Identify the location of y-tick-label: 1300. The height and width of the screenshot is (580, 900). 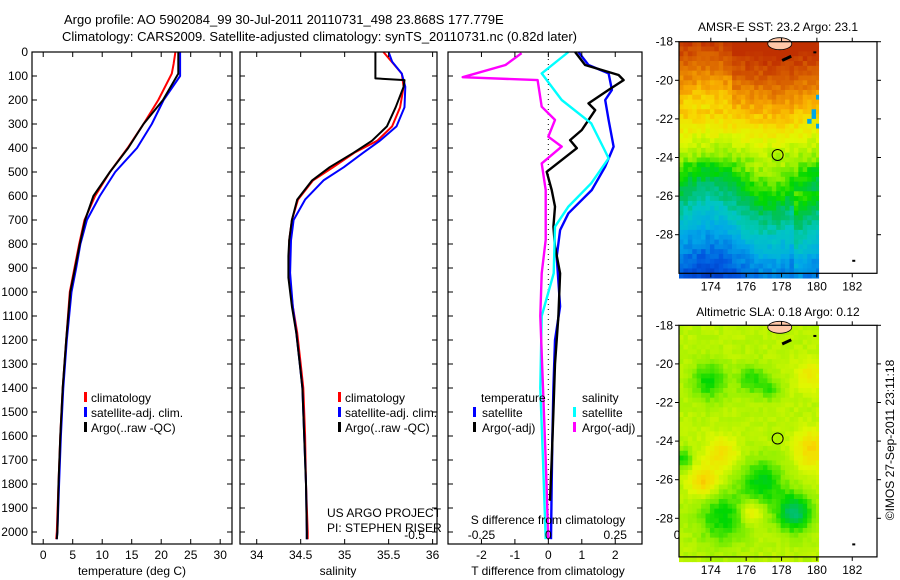
(14, 364).